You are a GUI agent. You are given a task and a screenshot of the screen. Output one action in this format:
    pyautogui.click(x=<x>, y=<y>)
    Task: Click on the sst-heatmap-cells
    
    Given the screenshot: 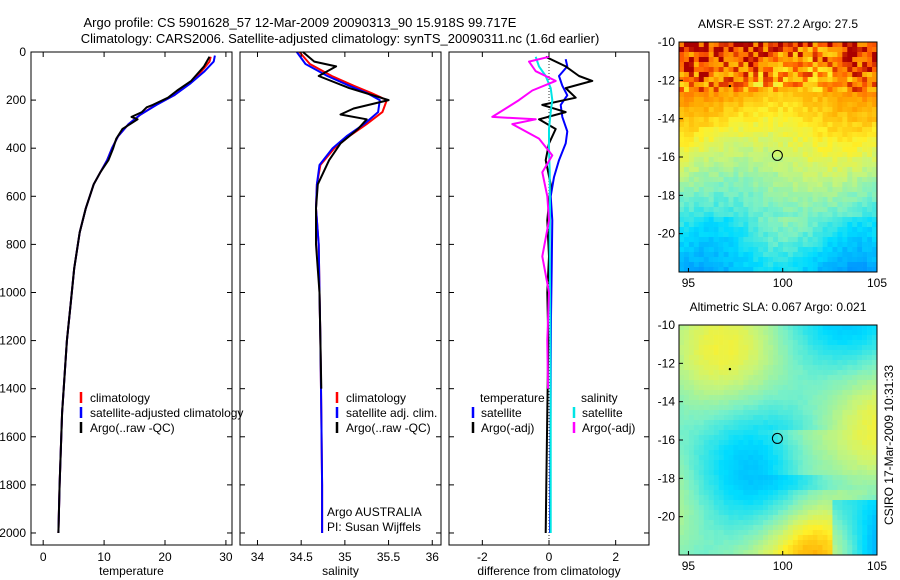 What is the action you would take?
    pyautogui.click(x=778, y=157)
    